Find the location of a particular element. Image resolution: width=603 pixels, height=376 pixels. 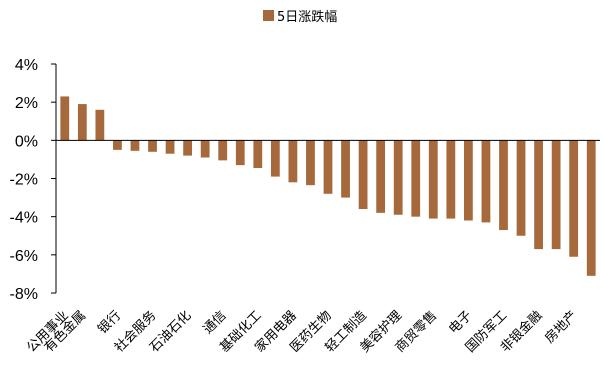

y-tick-label: -8% is located at coordinates (24, 294).